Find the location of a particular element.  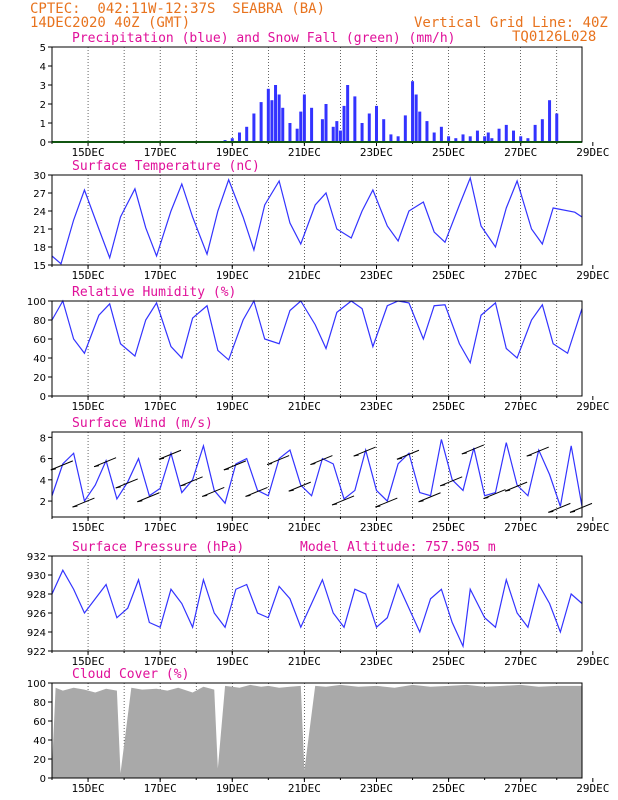

panel-title-temp: Surface Temperature (nC) is located at coordinates (166, 166).